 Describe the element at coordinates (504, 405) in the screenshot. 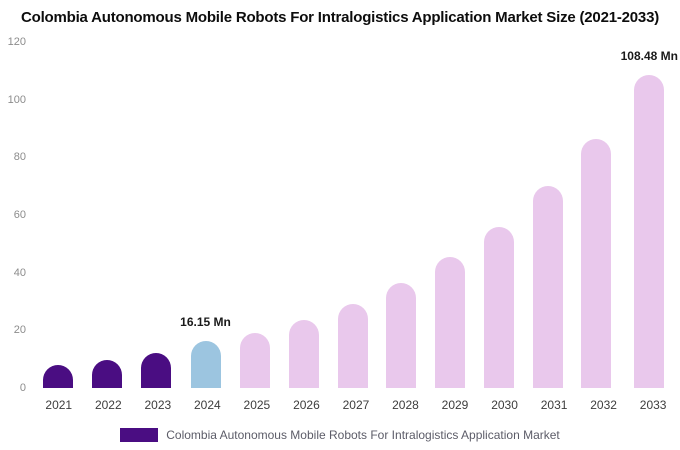

I see `x-axis-label: 2030` at that location.